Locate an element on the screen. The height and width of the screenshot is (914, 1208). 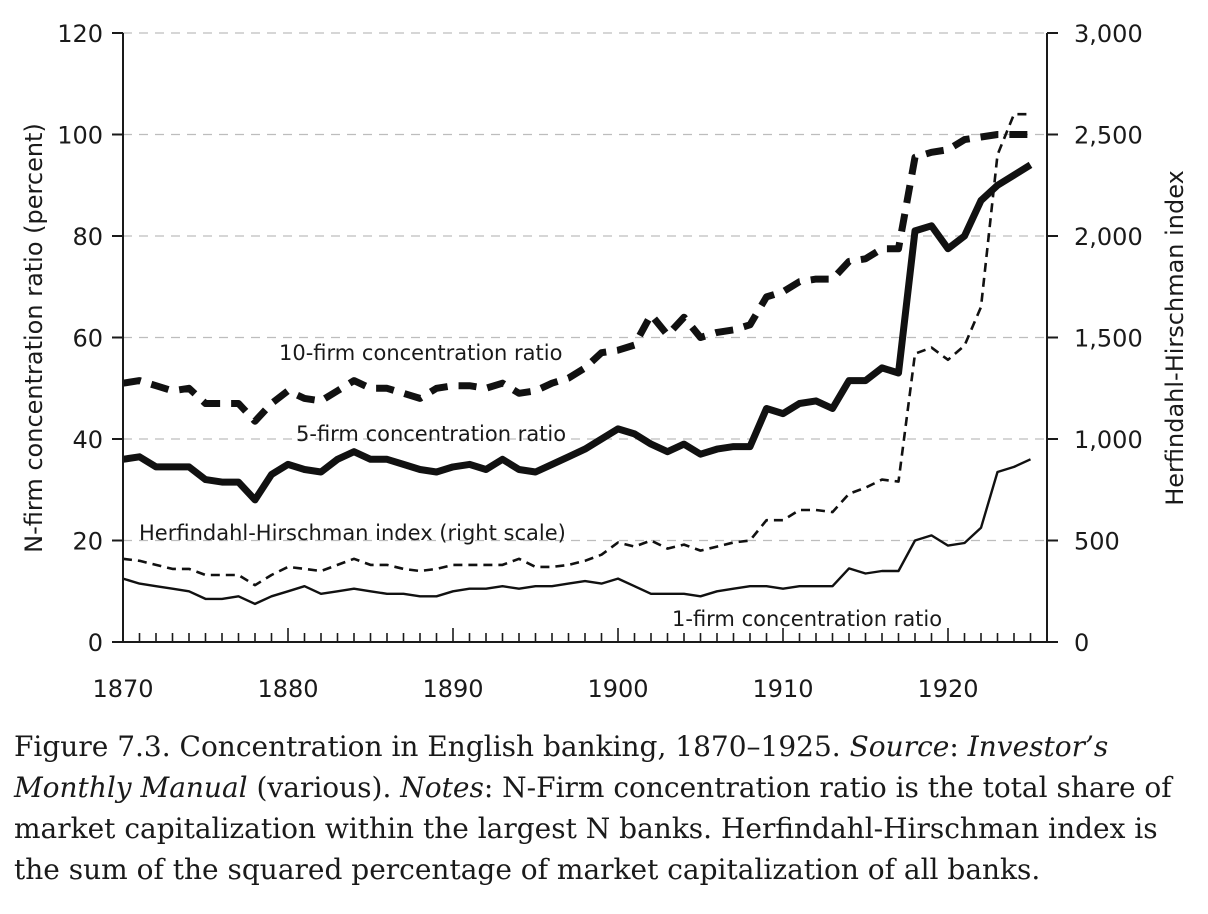
y-tick-label-100: 100 is located at coordinates (80, 136).